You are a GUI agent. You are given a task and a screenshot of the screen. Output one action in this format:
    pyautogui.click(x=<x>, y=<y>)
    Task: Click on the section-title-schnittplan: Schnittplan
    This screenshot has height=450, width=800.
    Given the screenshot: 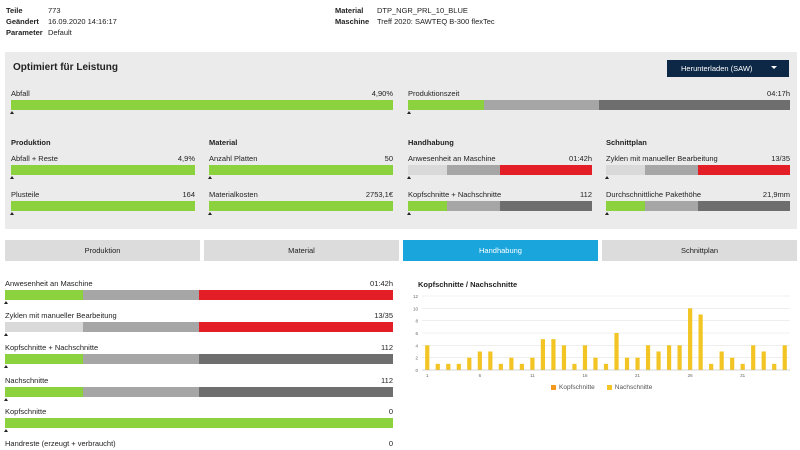 What is the action you would take?
    pyautogui.click(x=626, y=142)
    